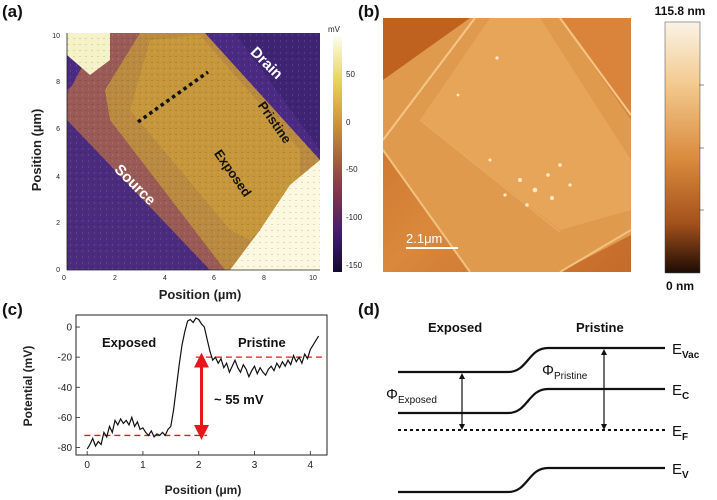  What do you see at coordinates (165, 278) in the screenshot?
I see `a-xtick: 4` at bounding box center [165, 278].